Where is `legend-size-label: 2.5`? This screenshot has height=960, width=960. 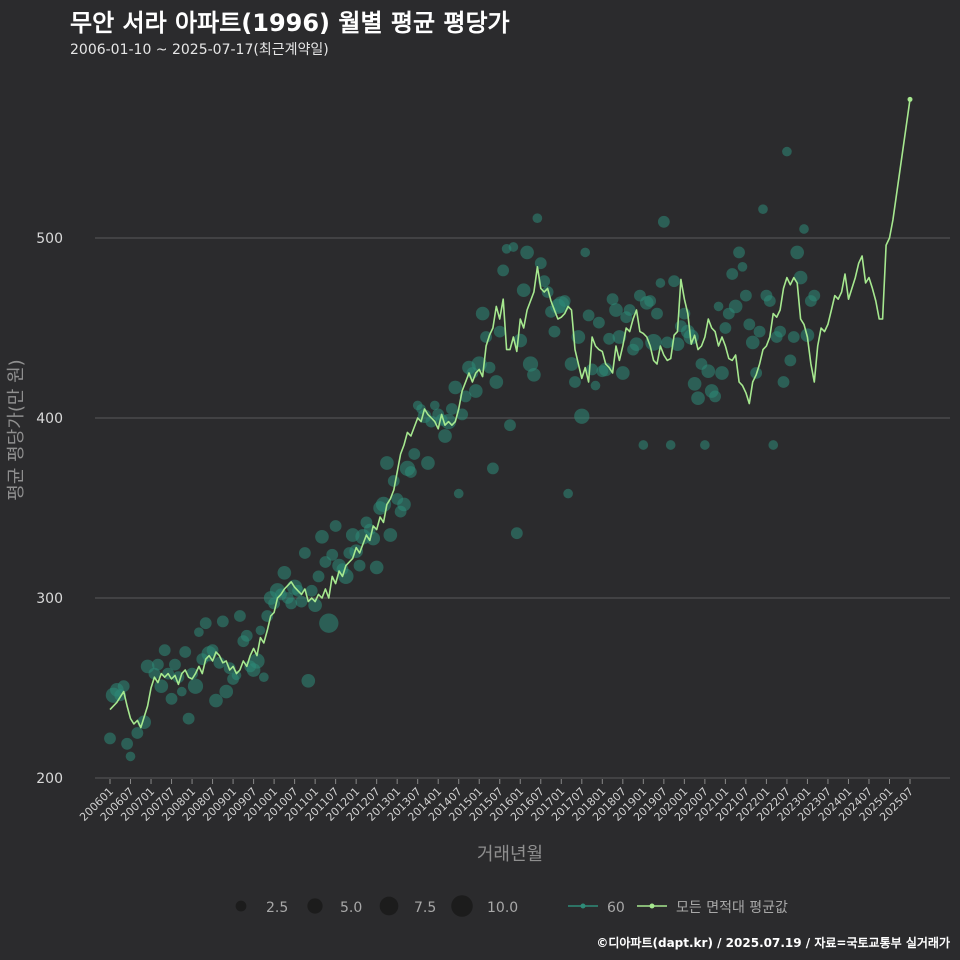
legend-size-label: 2.5 is located at coordinates (277, 908).